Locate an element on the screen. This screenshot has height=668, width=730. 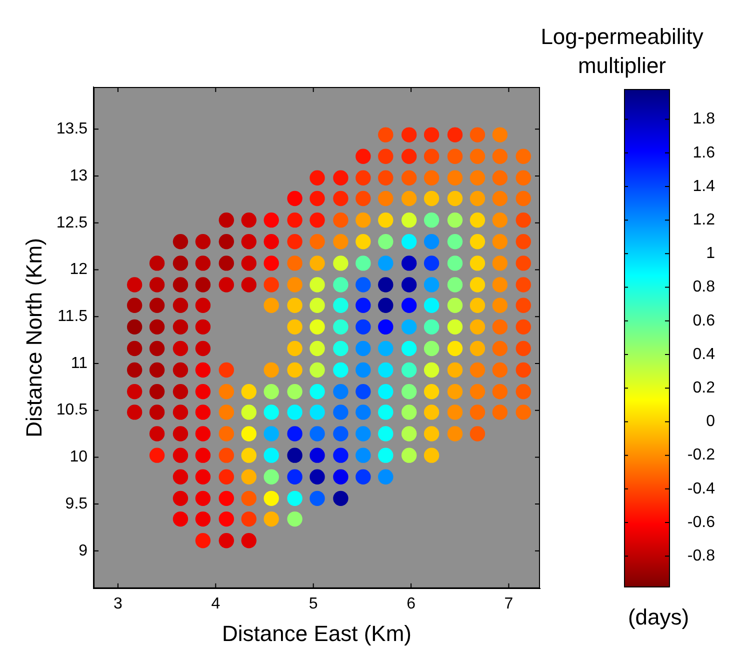
x-tick-label: 3 is located at coordinates (118, 603).